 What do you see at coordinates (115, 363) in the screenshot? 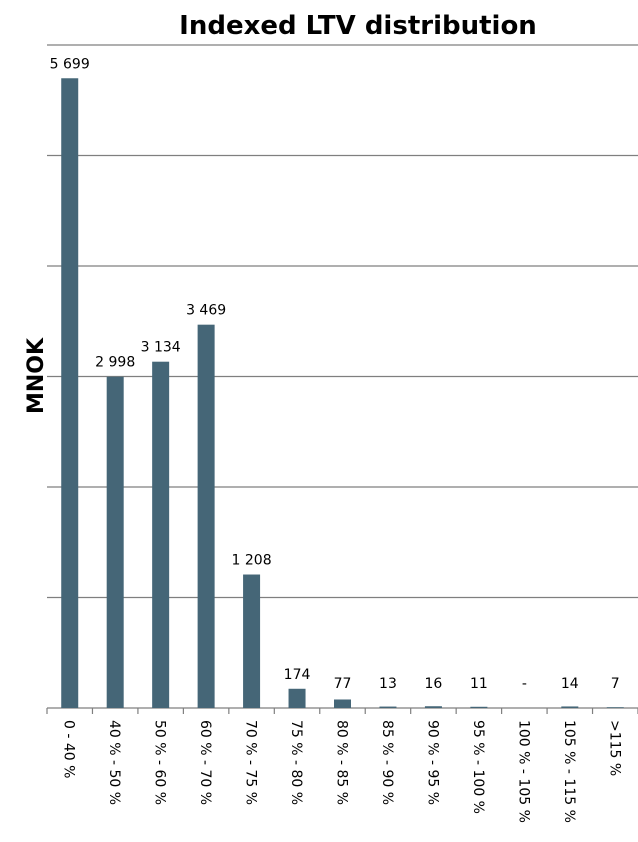
I see `data-label: 2 998` at bounding box center [115, 363].